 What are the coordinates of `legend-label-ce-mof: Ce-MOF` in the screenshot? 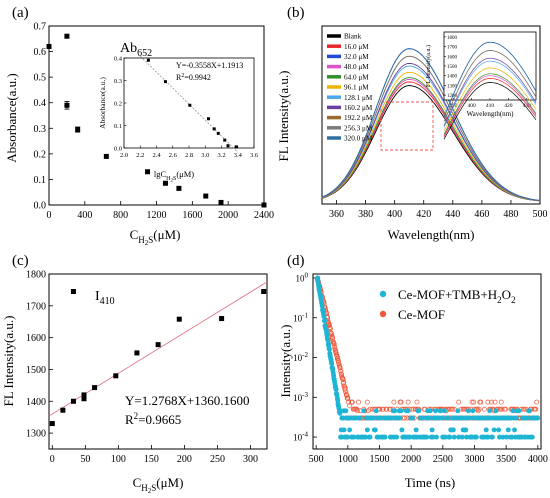 It's located at (421, 314).